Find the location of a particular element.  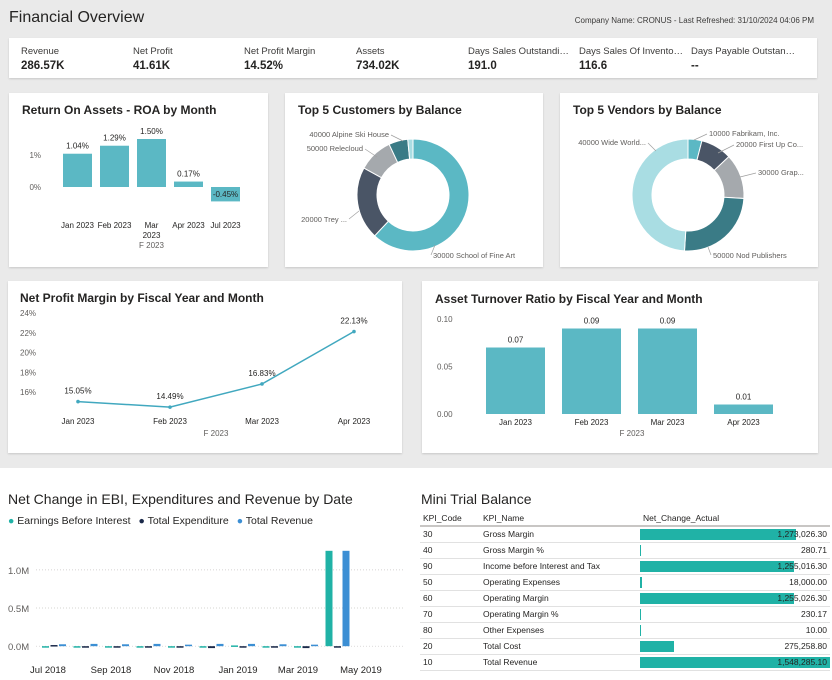

slice-label: 50000 Nod Publishers is located at coordinates (750, 255).